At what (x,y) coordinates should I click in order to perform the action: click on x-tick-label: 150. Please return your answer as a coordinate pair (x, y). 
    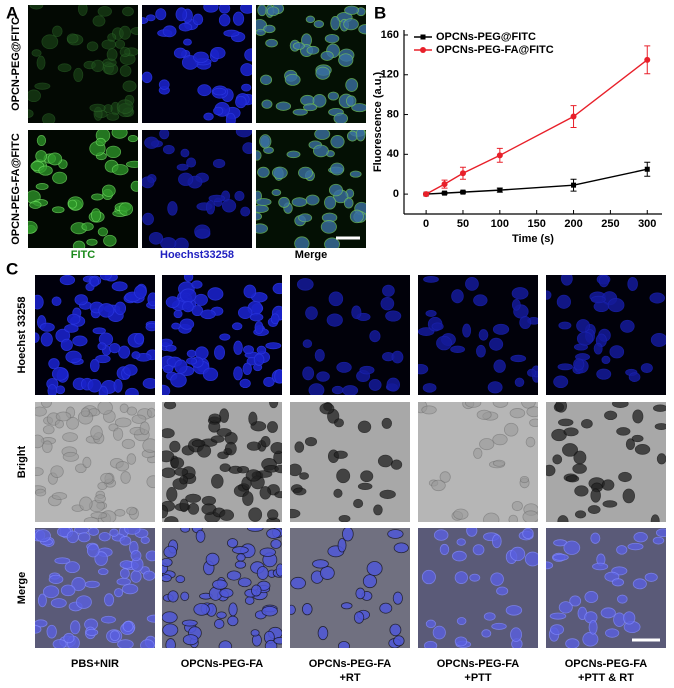
    Looking at the image, I should click on (537, 224).